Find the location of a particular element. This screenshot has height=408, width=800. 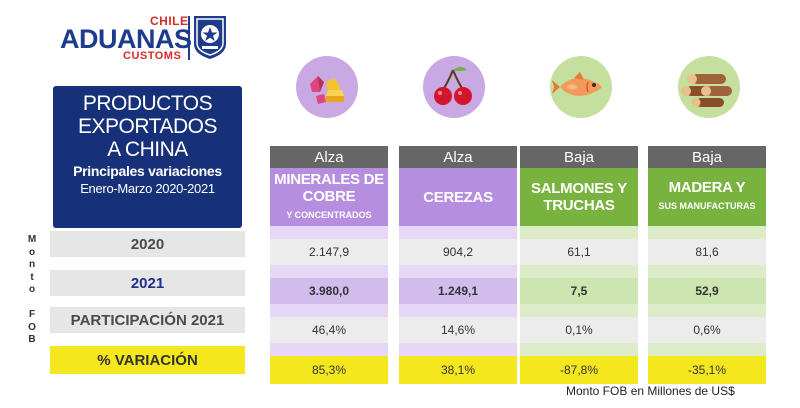

value-2021: 7,5 is located at coordinates (579, 291).